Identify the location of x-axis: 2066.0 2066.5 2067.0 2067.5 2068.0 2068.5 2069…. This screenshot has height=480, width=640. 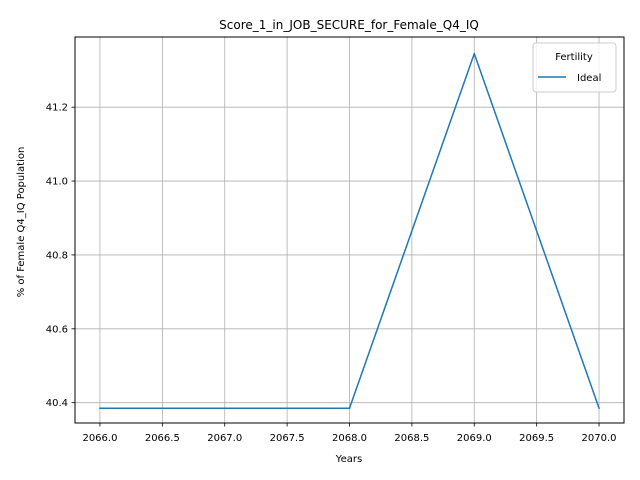
(349, 433).